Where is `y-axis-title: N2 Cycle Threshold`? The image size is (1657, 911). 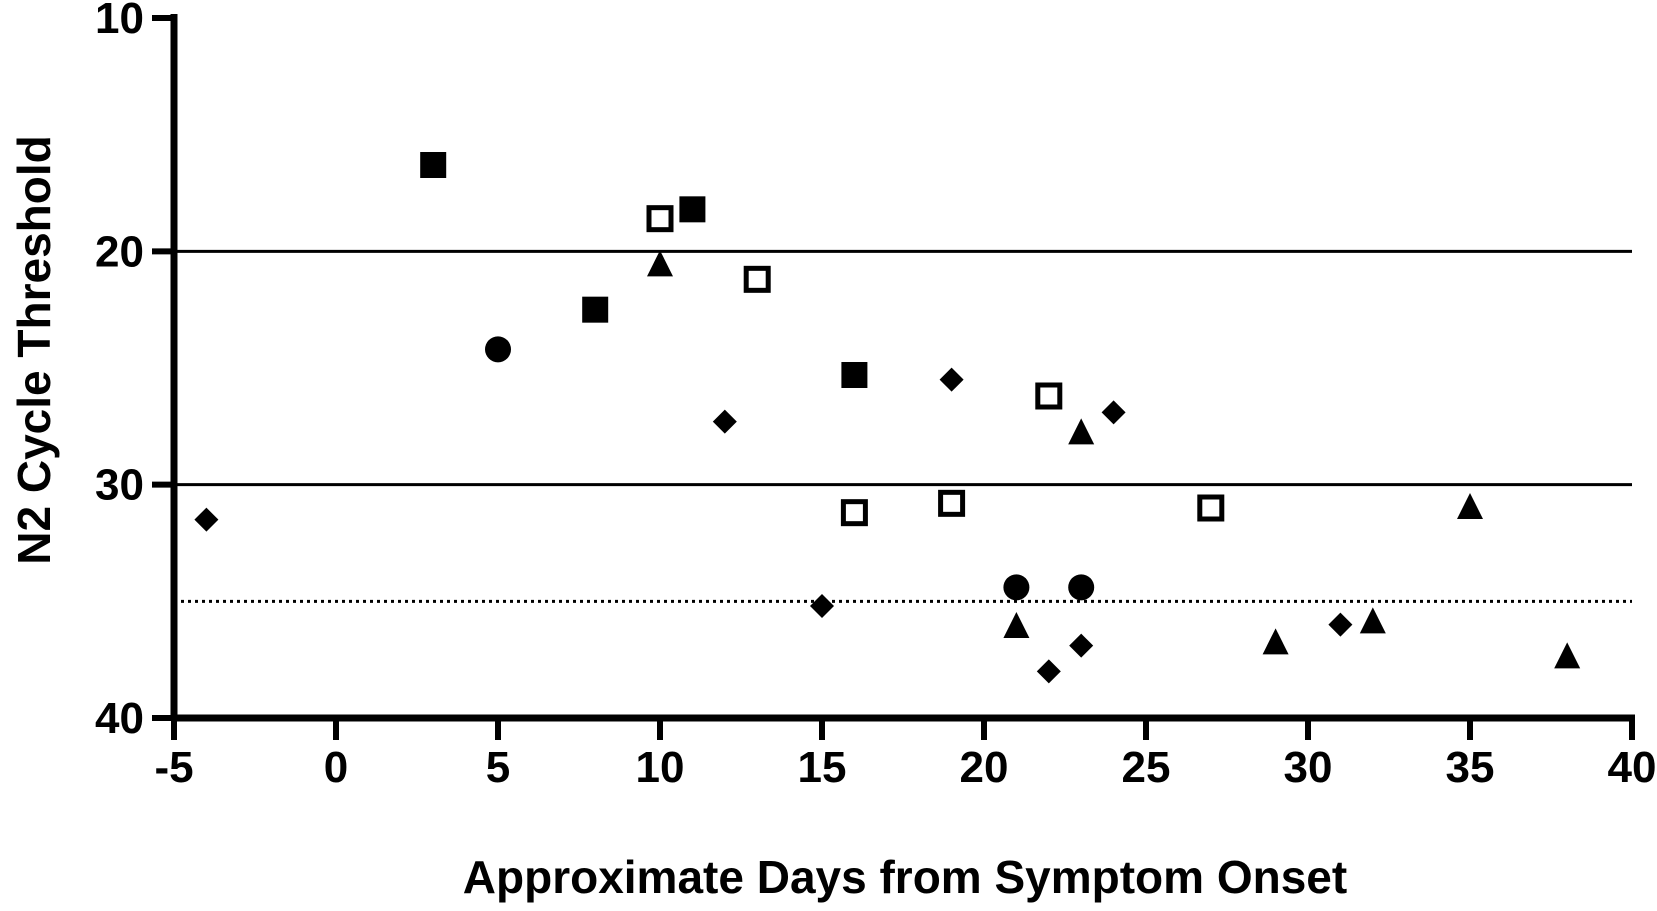 y-axis-title: N2 Cycle Threshold is located at coordinates (34, 349).